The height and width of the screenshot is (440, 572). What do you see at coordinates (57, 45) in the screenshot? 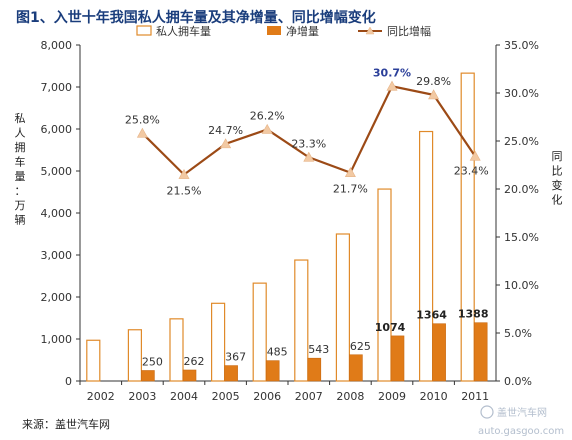
I see `y-left-tick-label: 8,000` at bounding box center [57, 45].